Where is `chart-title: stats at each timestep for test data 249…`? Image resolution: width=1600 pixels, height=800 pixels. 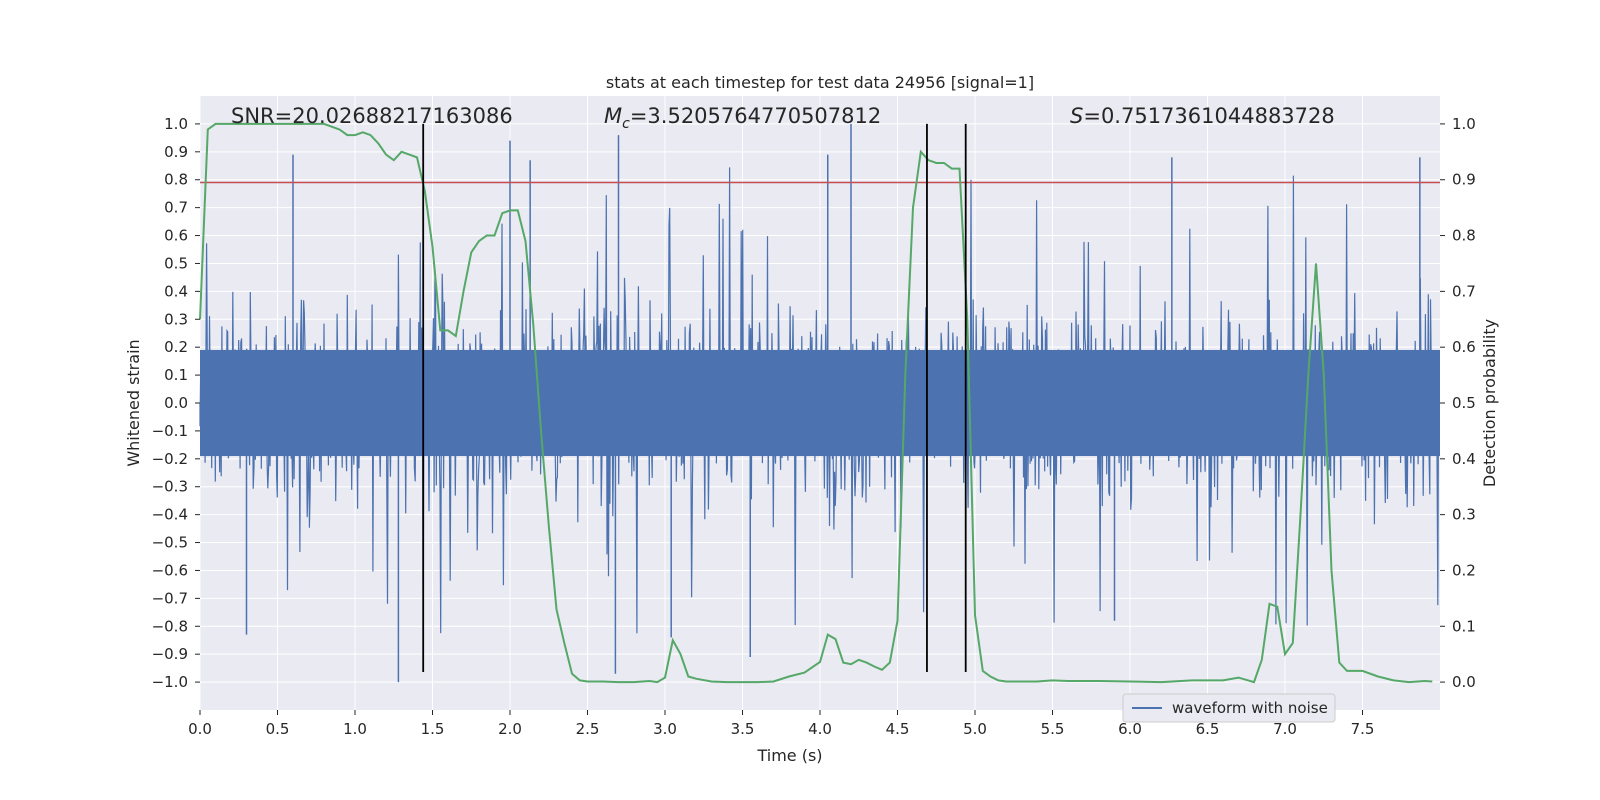
chart-title: stats at each timestep for test data 249… is located at coordinates (820, 82).